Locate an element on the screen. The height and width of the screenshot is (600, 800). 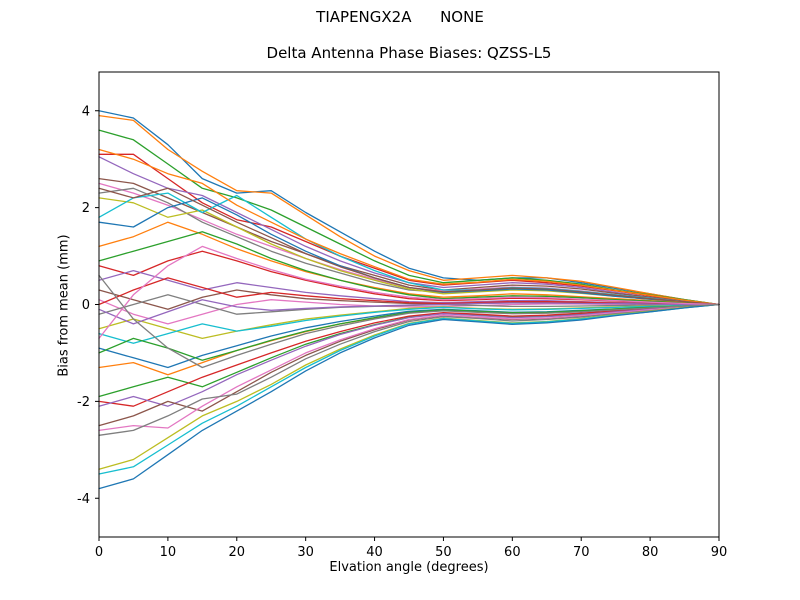
x-tick-label: 0 is located at coordinates (99, 552).